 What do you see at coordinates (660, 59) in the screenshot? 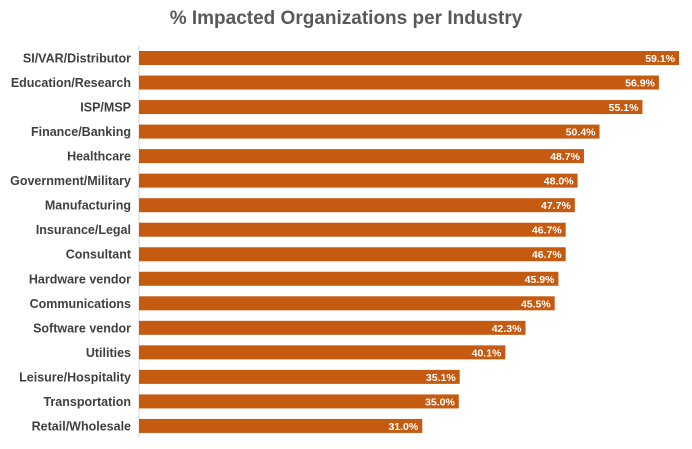
I see `value-label: 59.1%` at bounding box center [660, 59].